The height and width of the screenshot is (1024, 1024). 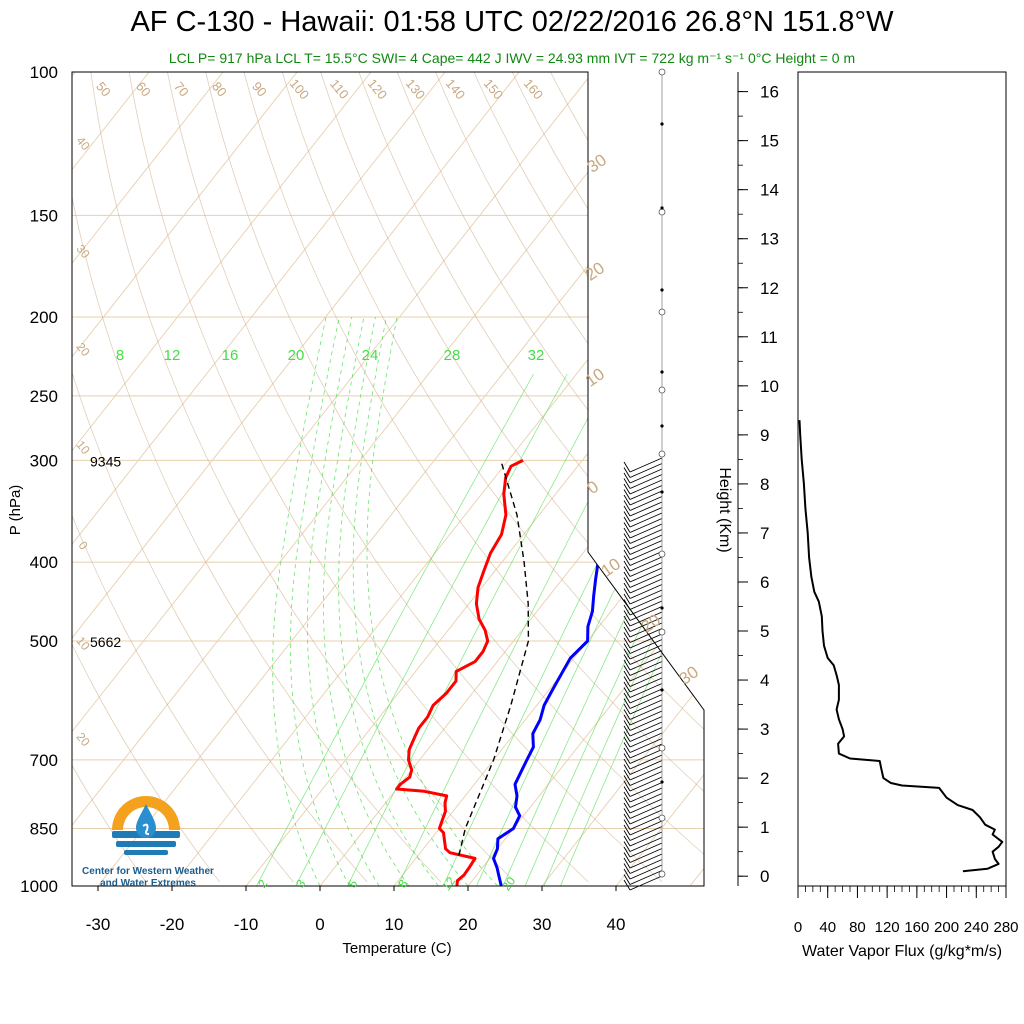 What do you see at coordinates (83, 739) in the screenshot?
I see `isotherm-label: 20` at bounding box center [83, 739].